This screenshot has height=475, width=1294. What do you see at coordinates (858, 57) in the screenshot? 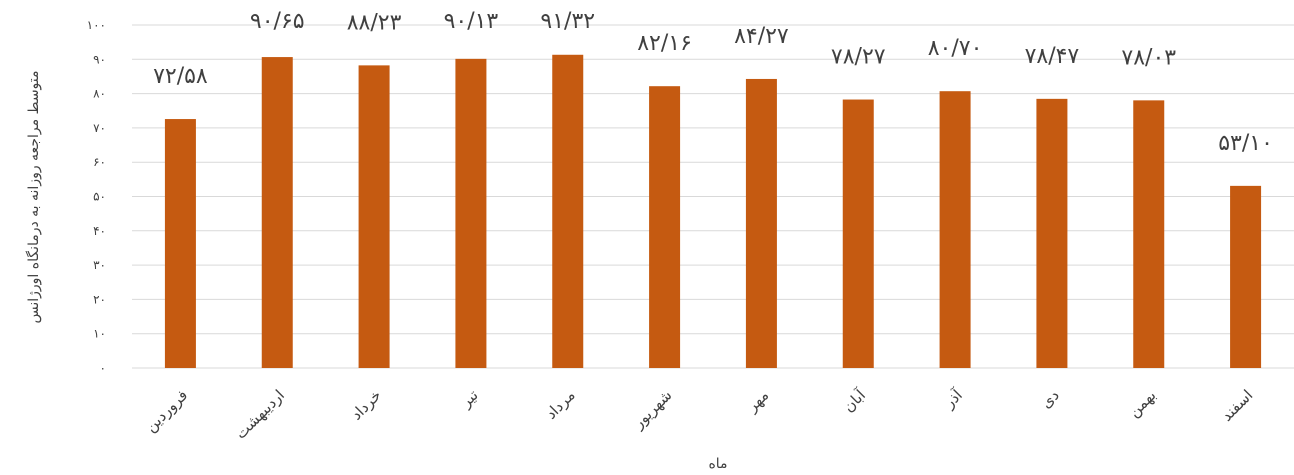
I see `data-label: ۷۸/۲۷` at bounding box center [858, 57].